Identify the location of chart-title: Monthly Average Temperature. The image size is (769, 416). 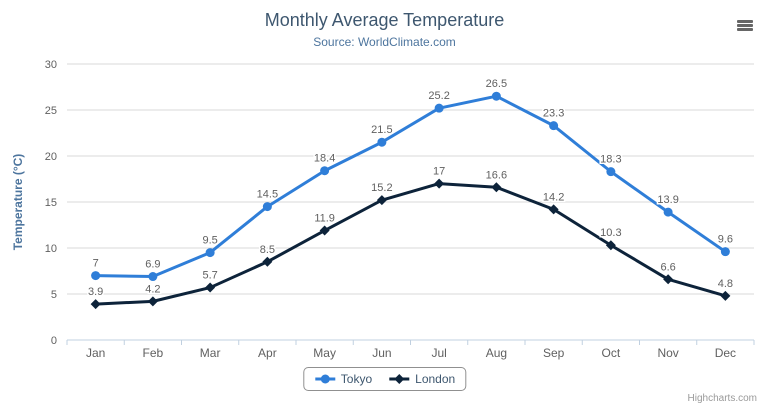
(384, 20).